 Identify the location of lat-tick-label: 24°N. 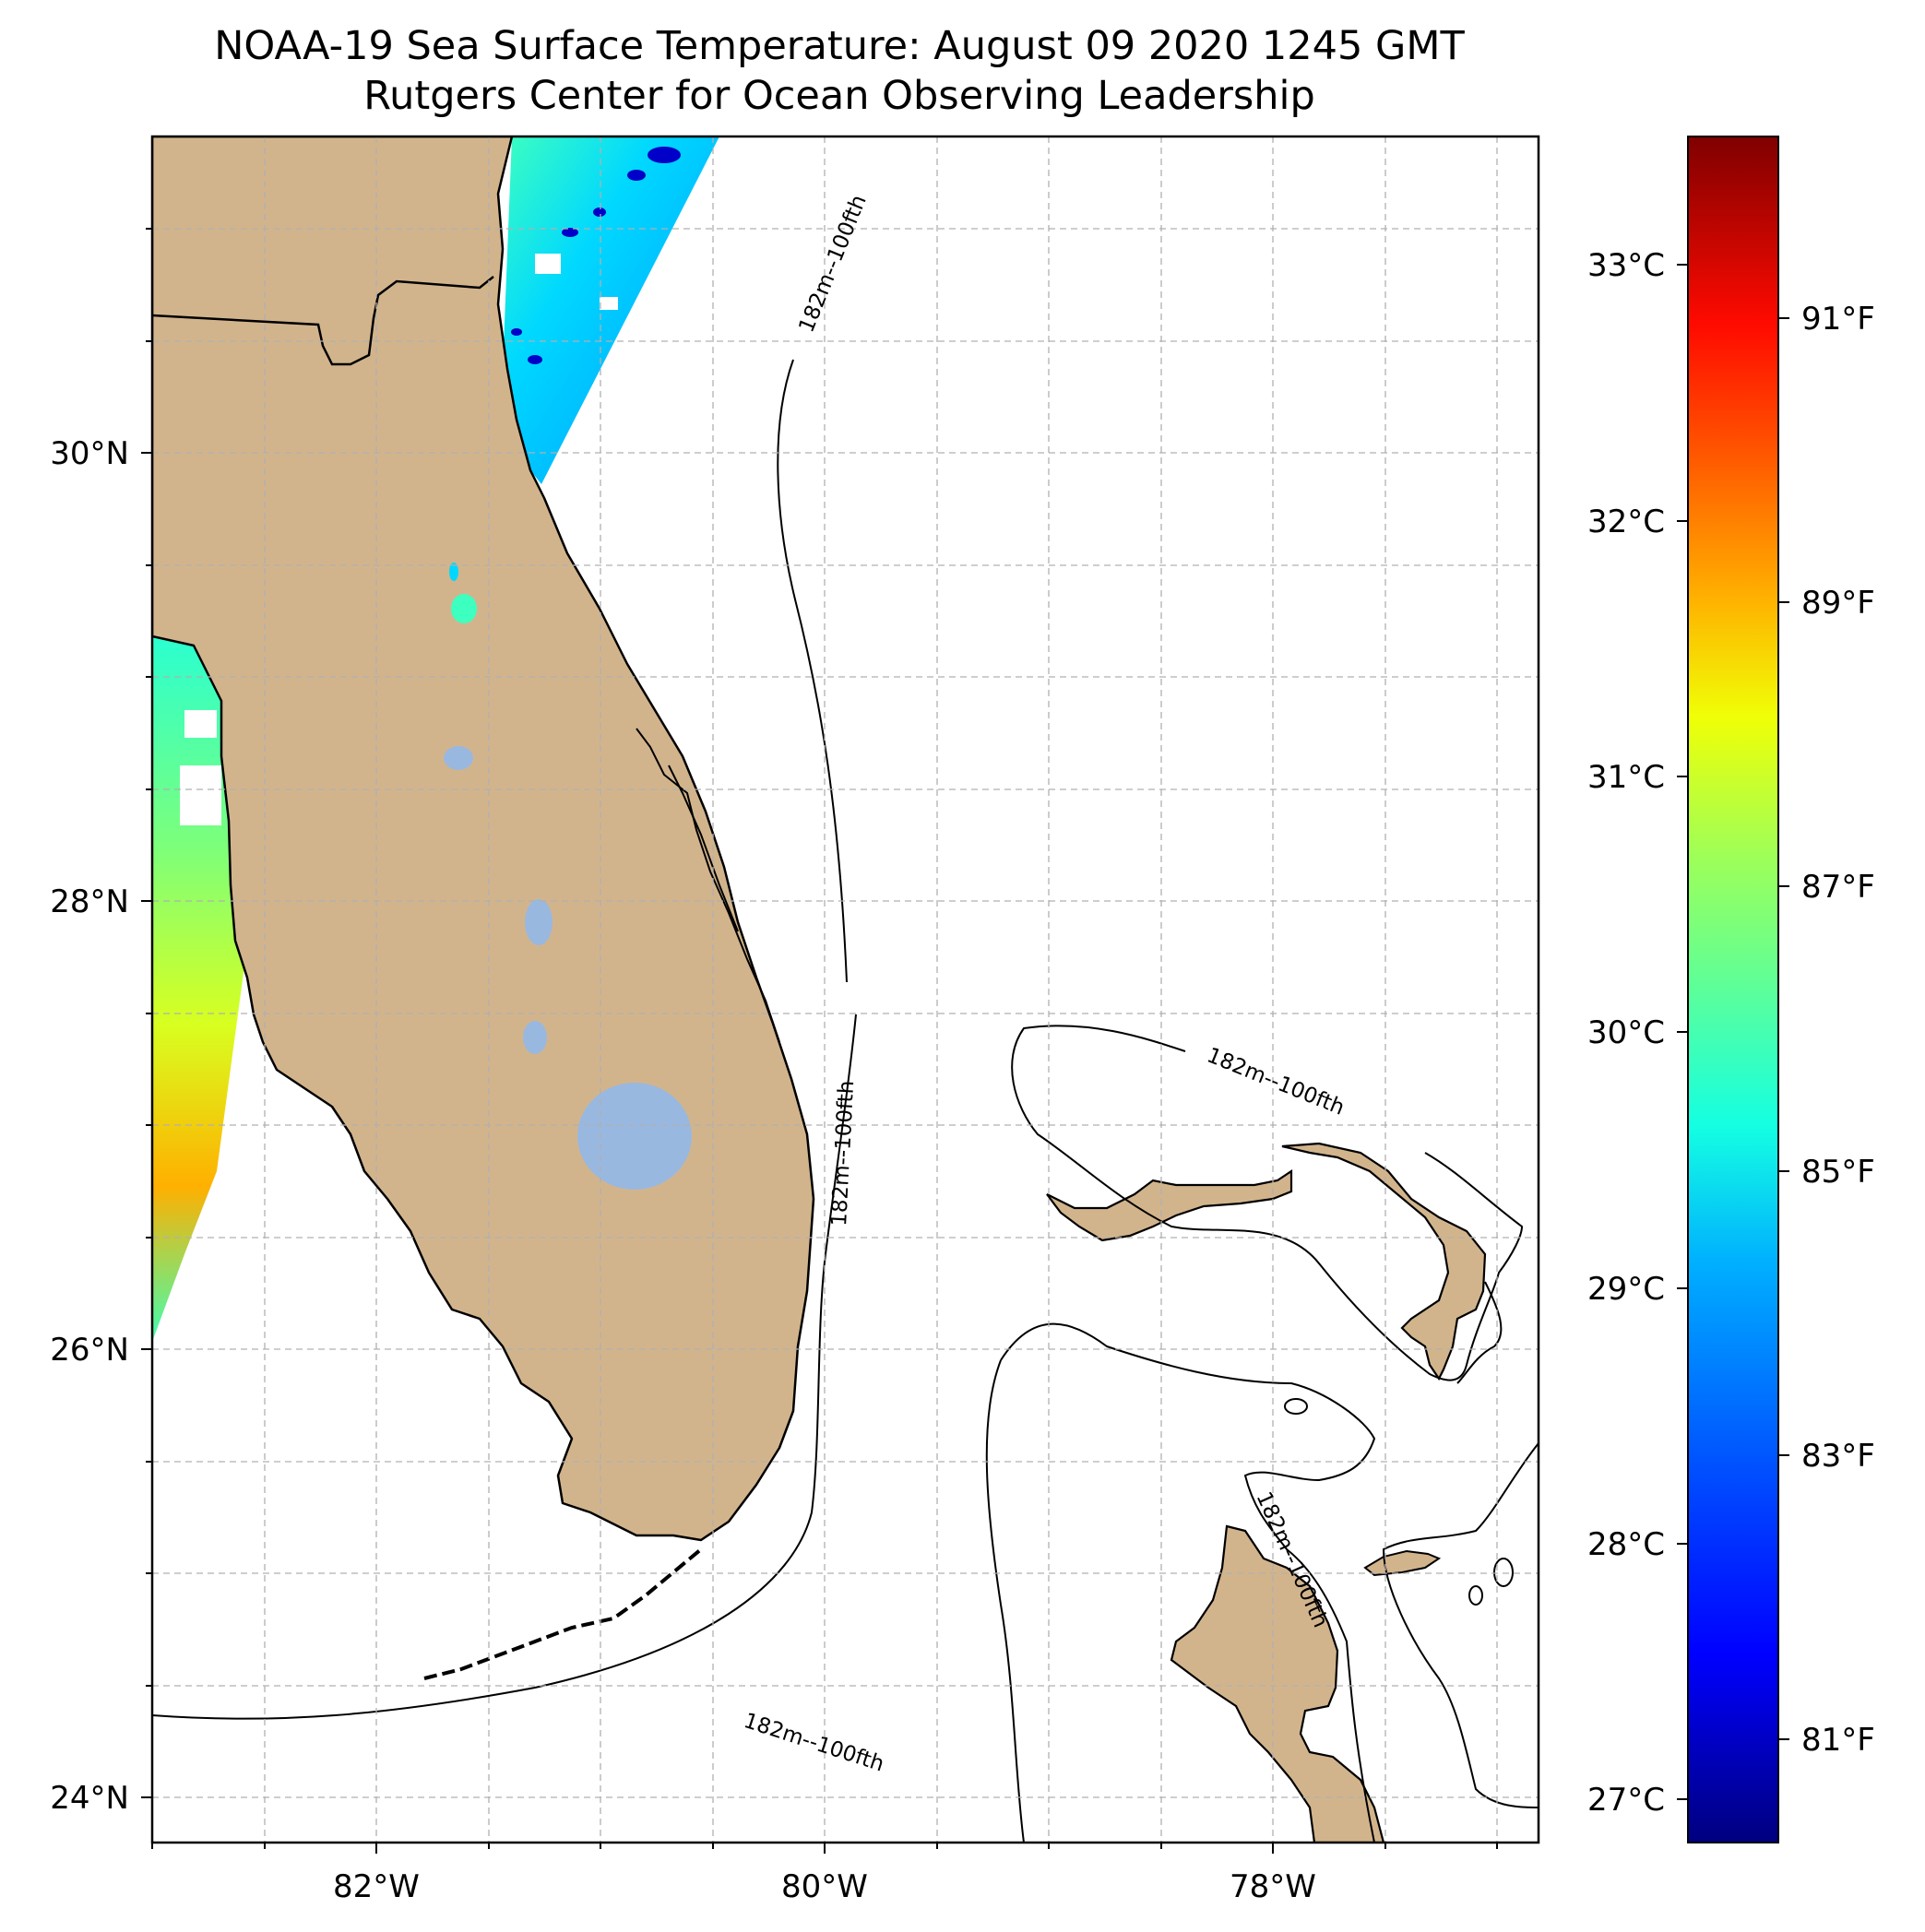
(89, 1799).